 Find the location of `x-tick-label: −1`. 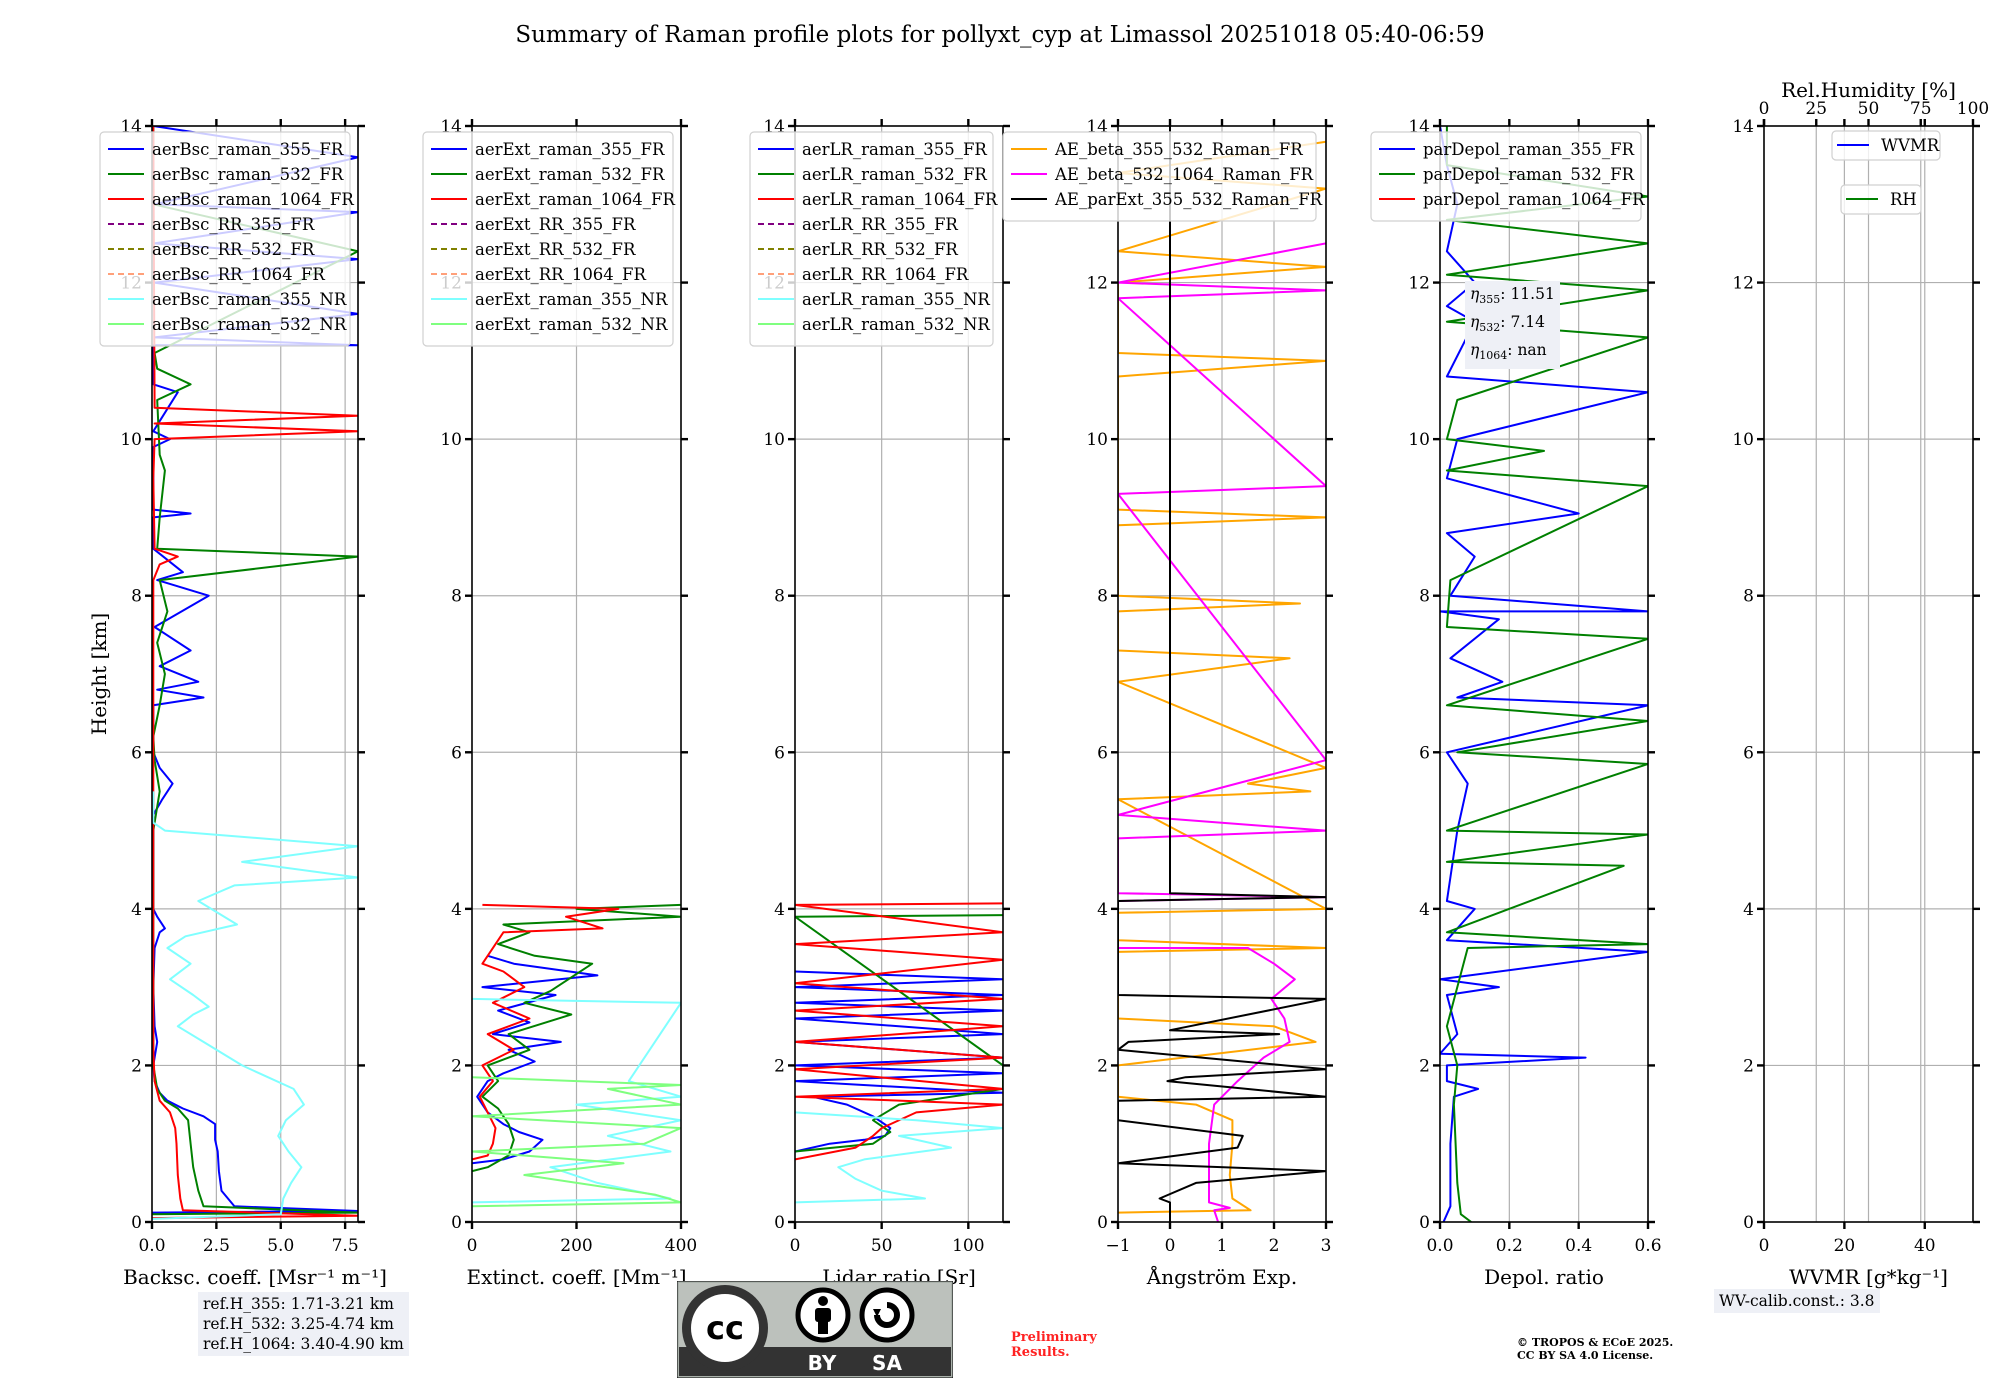

x-tick-label: −1 is located at coordinates (1117, 1246).